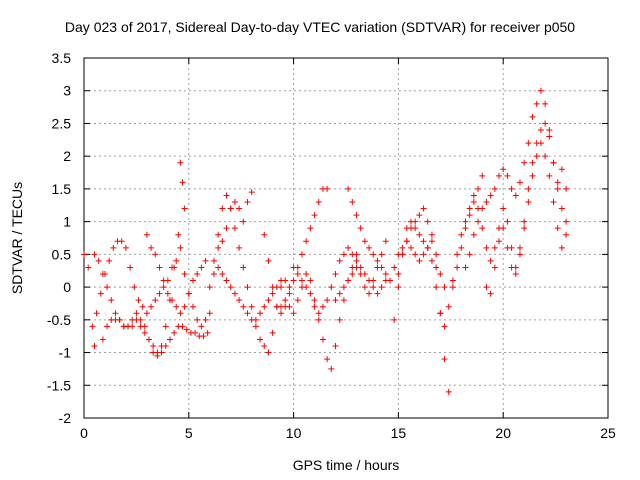 The height and width of the screenshot is (480, 640). What do you see at coordinates (62, 123) in the screenshot?
I see `y-tick-label: 2.5` at bounding box center [62, 123].